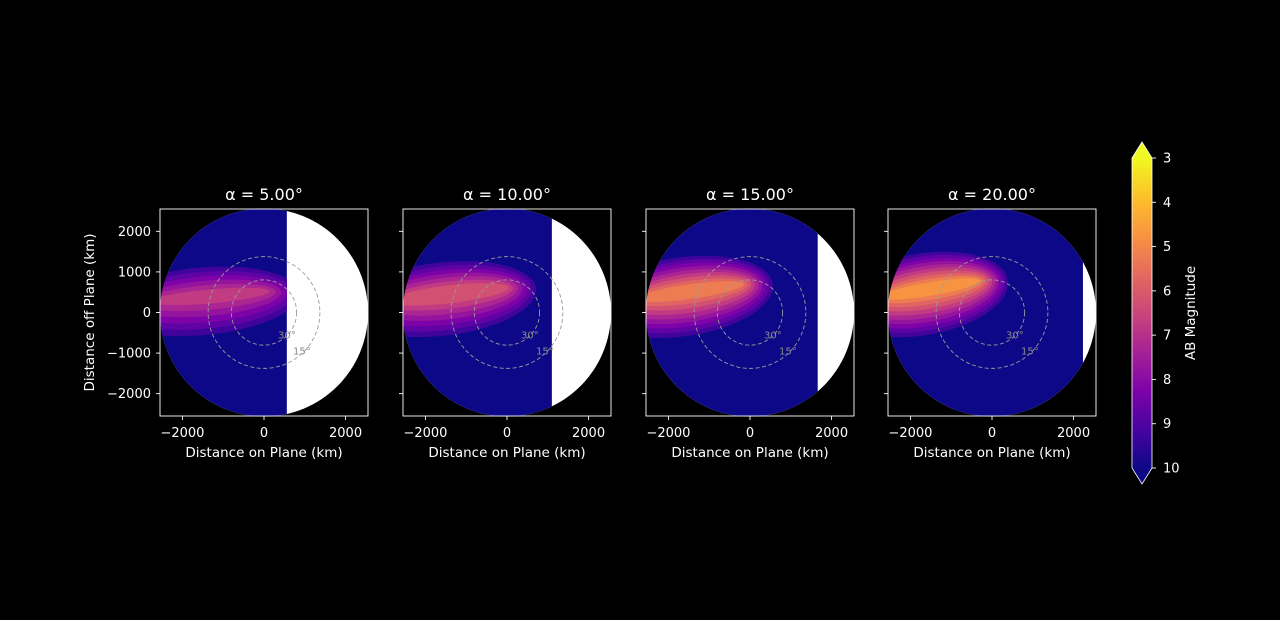 The image size is (1280, 620). Describe the element at coordinates (1142, 150) in the screenshot. I see `colorbar-extend-top` at that location.